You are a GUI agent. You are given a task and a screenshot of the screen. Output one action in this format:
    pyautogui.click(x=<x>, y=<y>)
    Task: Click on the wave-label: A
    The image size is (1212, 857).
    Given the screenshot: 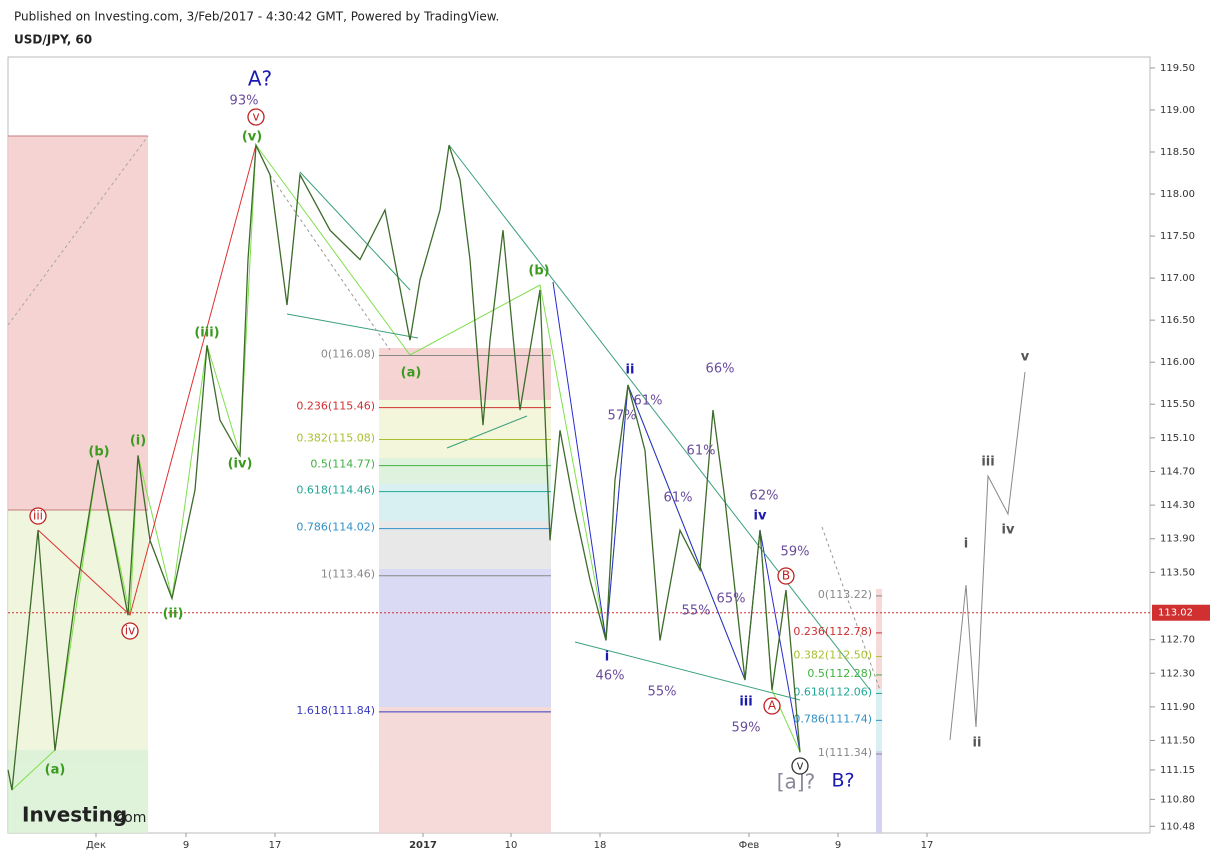 What is the action you would take?
    pyautogui.click(x=772, y=706)
    